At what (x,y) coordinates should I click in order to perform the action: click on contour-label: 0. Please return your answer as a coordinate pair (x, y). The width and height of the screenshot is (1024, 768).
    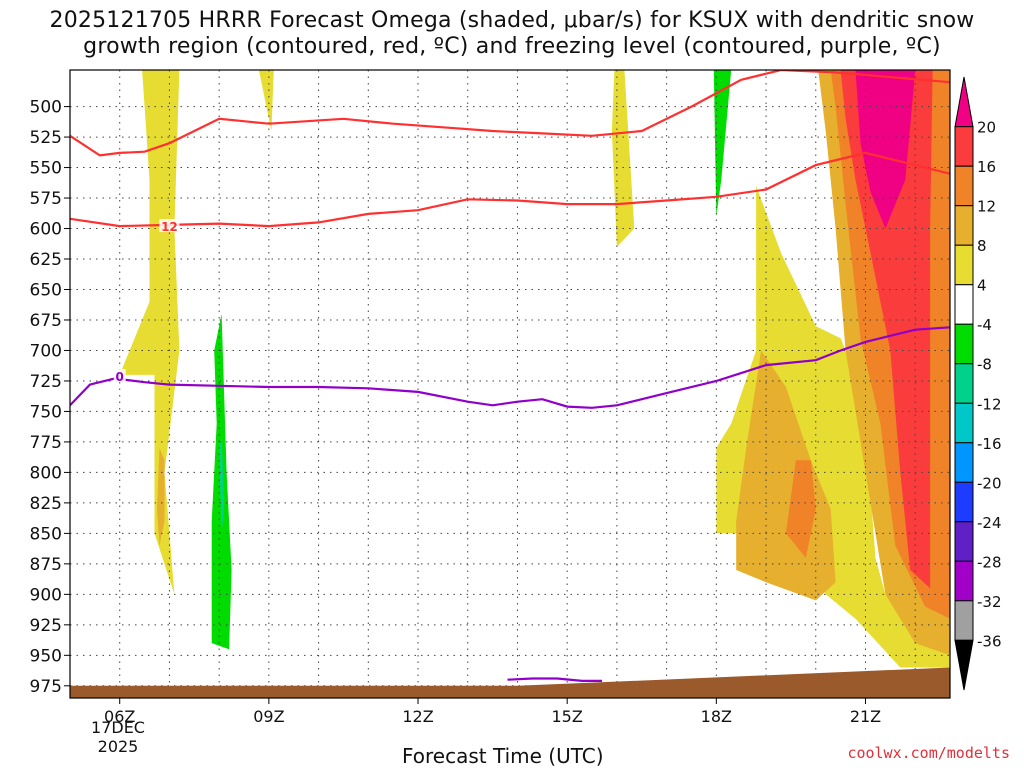
    Looking at the image, I should click on (120, 377).